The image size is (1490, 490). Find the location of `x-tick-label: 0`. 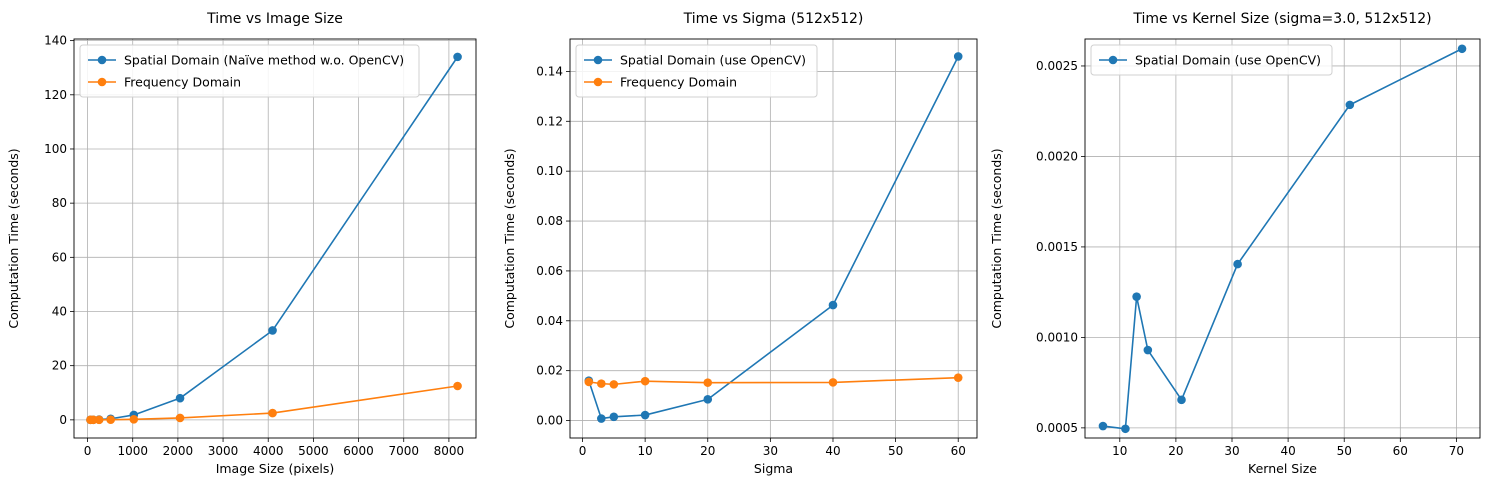

x-tick-label: 0 is located at coordinates (583, 451).